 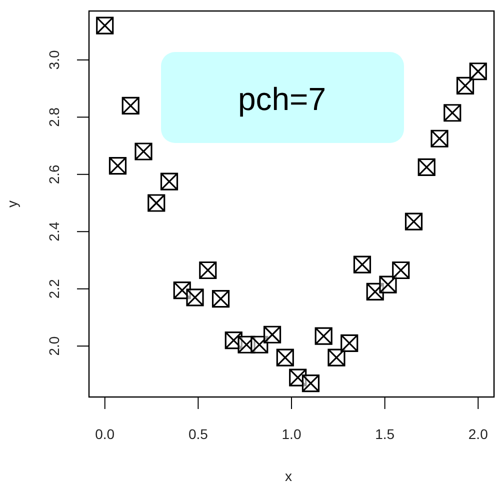 What do you see at coordinates (12, 204) in the screenshot?
I see `y-axis-title: y` at bounding box center [12, 204].